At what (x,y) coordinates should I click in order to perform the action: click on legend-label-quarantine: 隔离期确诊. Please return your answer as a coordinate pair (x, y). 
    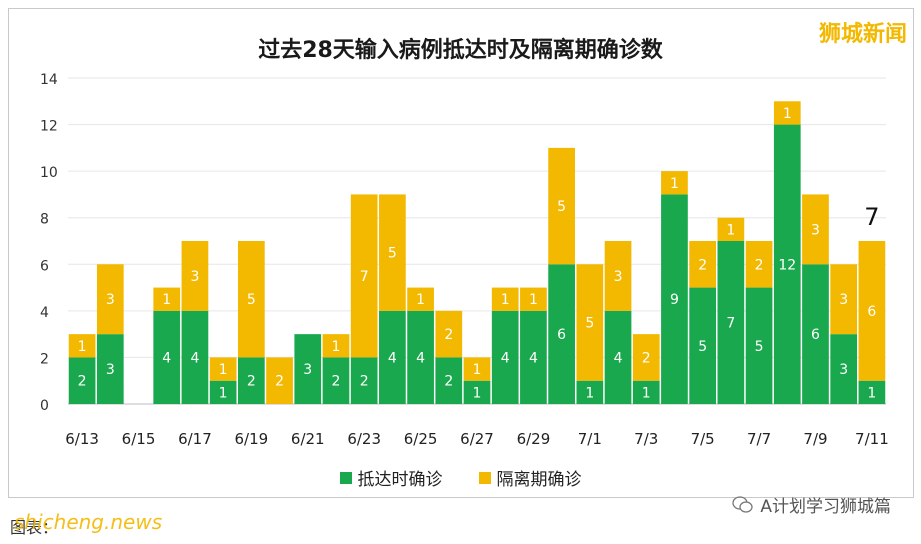
    Looking at the image, I should click on (539, 480).